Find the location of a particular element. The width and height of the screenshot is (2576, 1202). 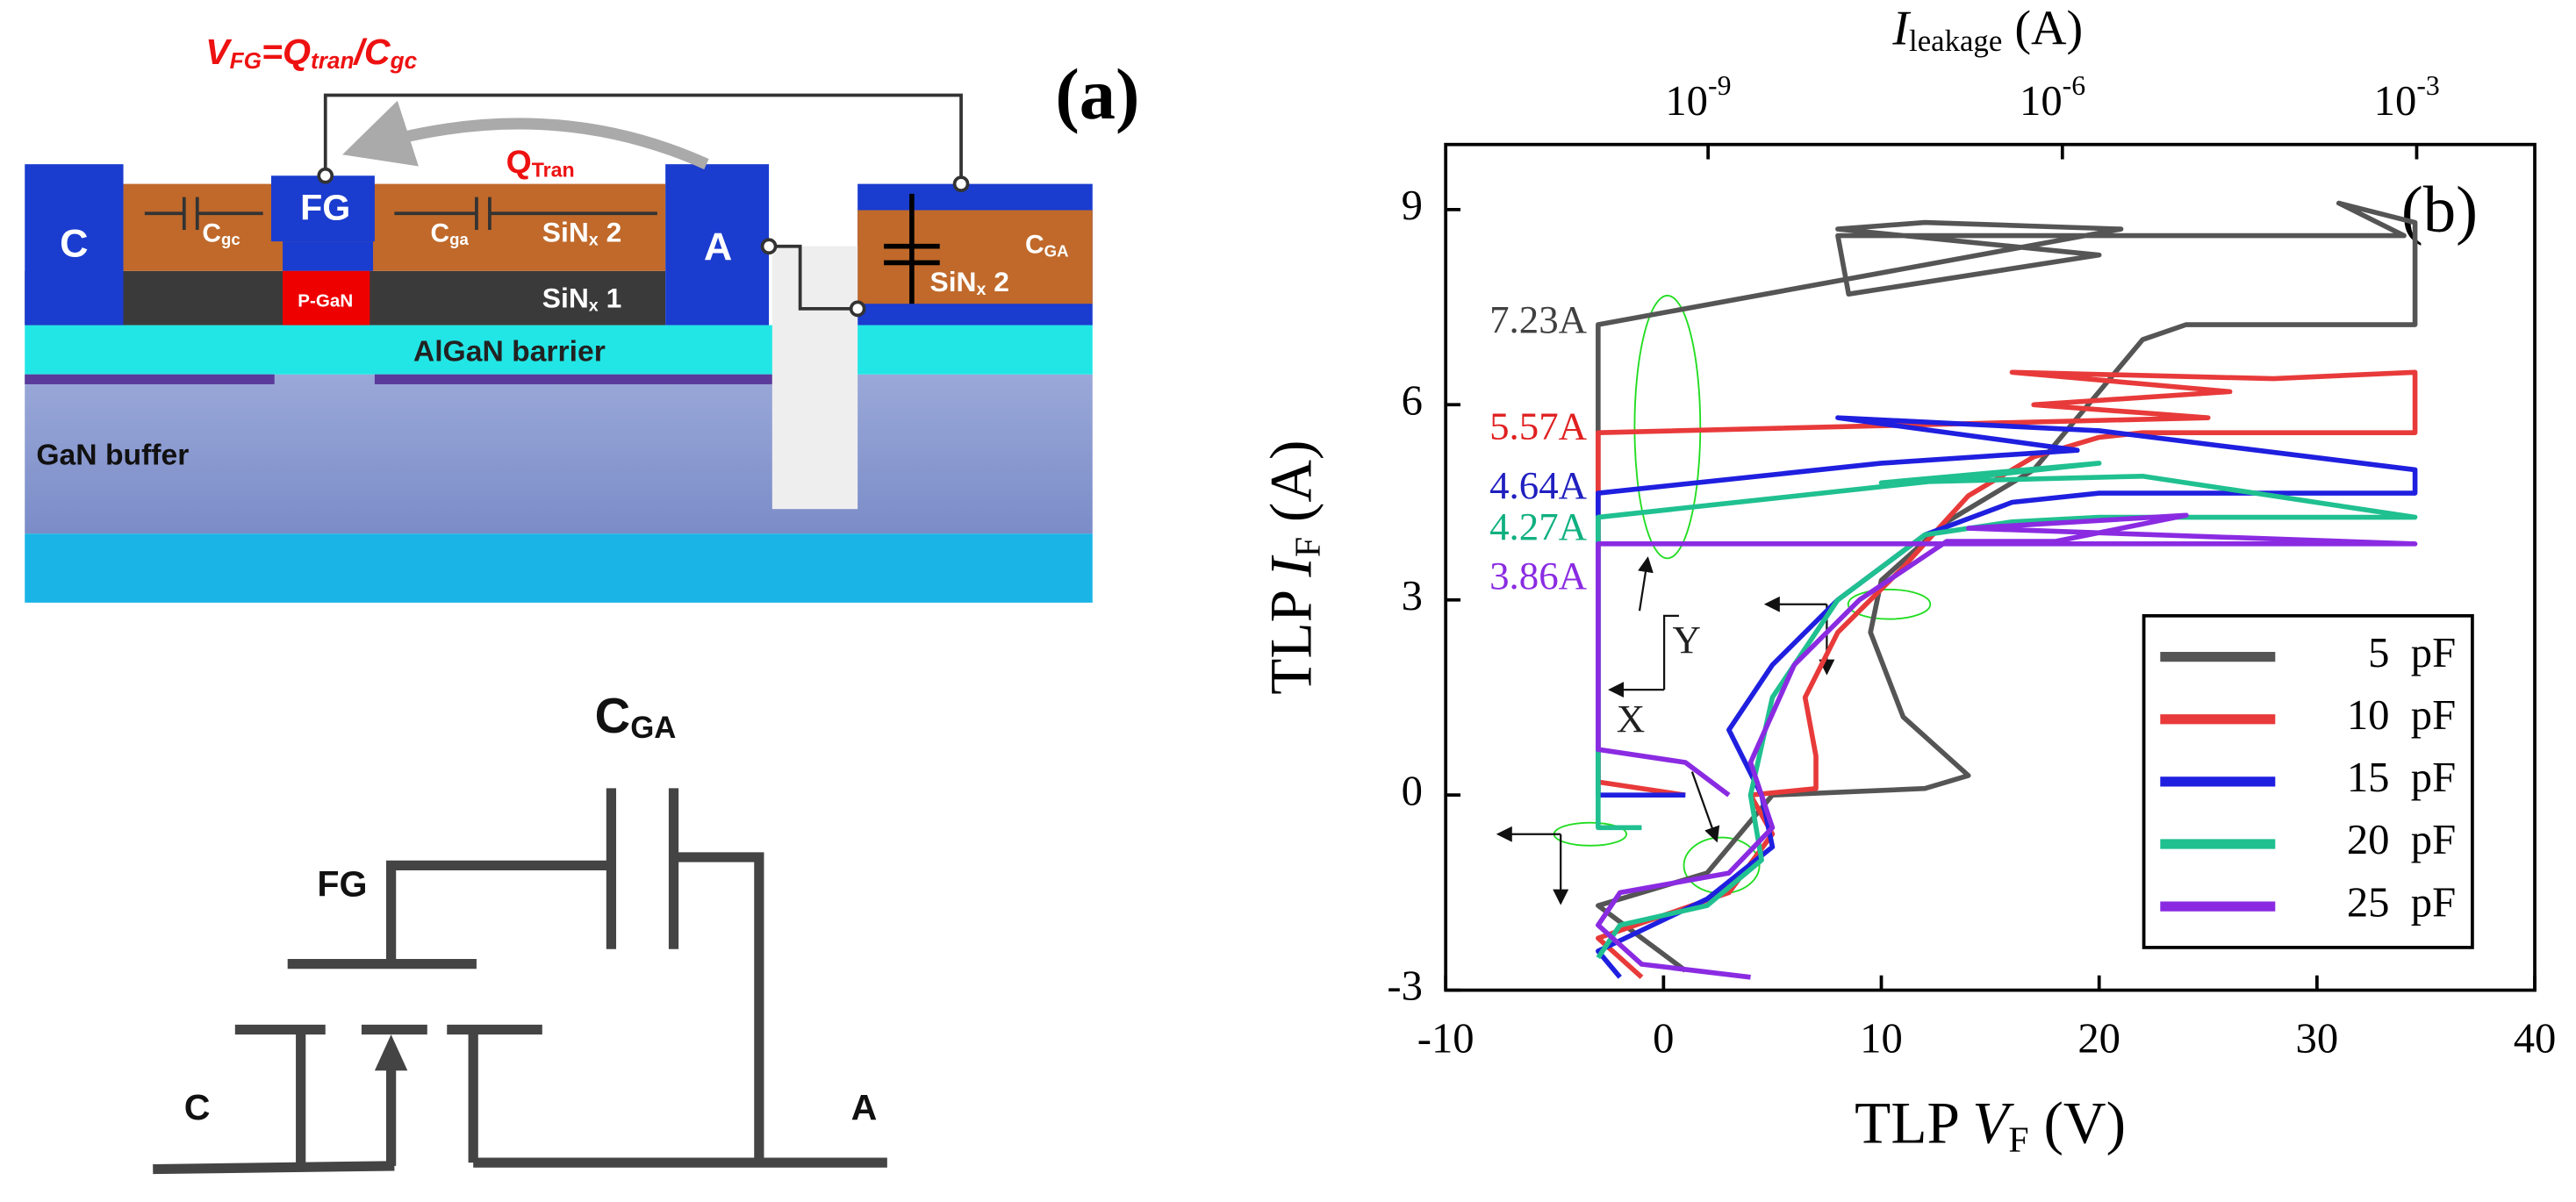

text-part: leakage is located at coordinates (1956, 41).